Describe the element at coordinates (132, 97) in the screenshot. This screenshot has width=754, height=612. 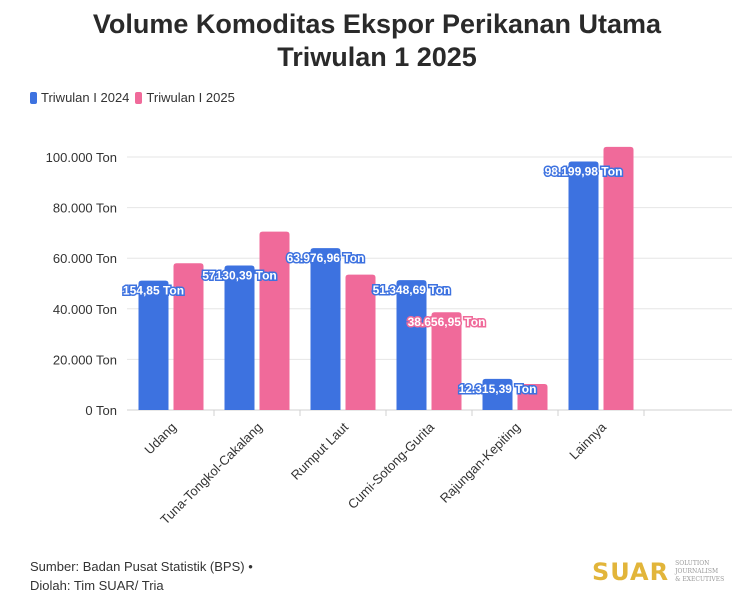
I see `legend: Triwulan I 2024 Triwulan I 2025` at that location.